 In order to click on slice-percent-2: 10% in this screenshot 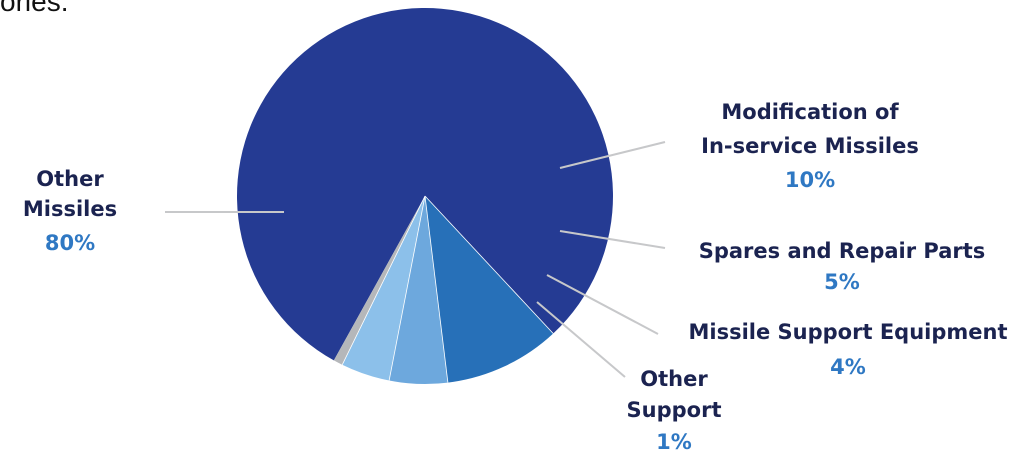, I will do `click(810, 180)`.